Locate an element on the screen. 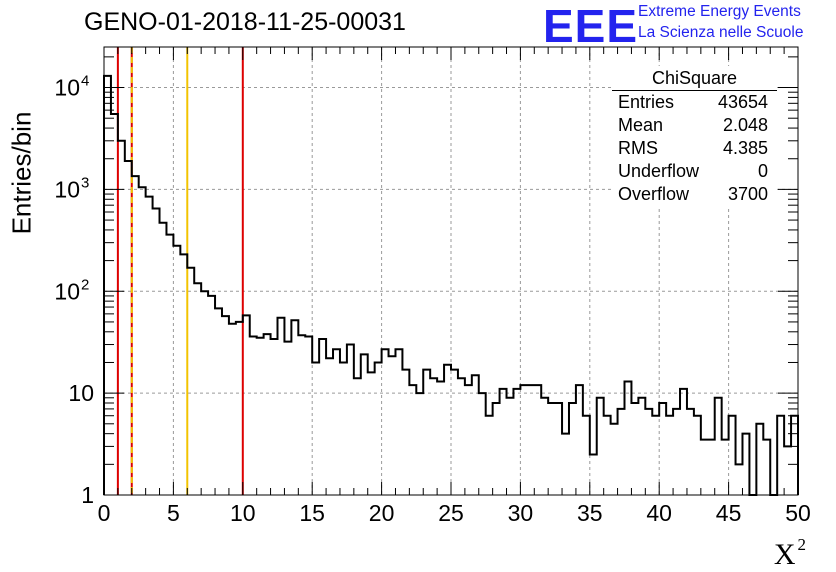 The width and height of the screenshot is (836, 572). x-tick-label: 5 is located at coordinates (173, 513).